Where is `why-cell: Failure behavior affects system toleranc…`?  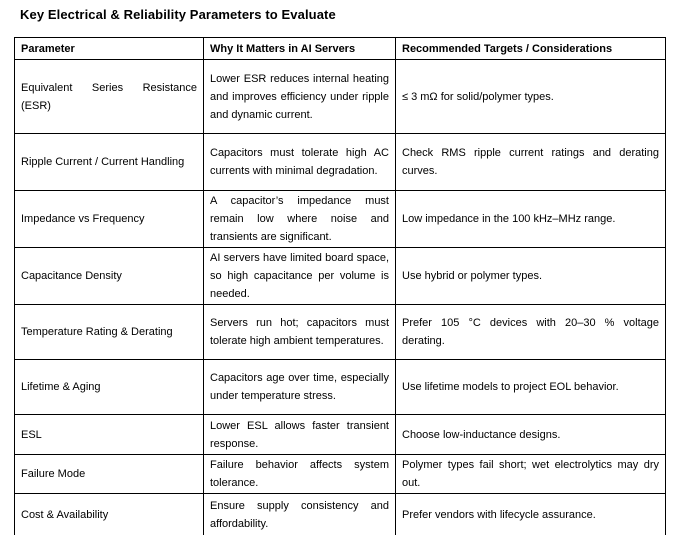 why-cell: Failure behavior affects system toleranc… is located at coordinates (299, 474).